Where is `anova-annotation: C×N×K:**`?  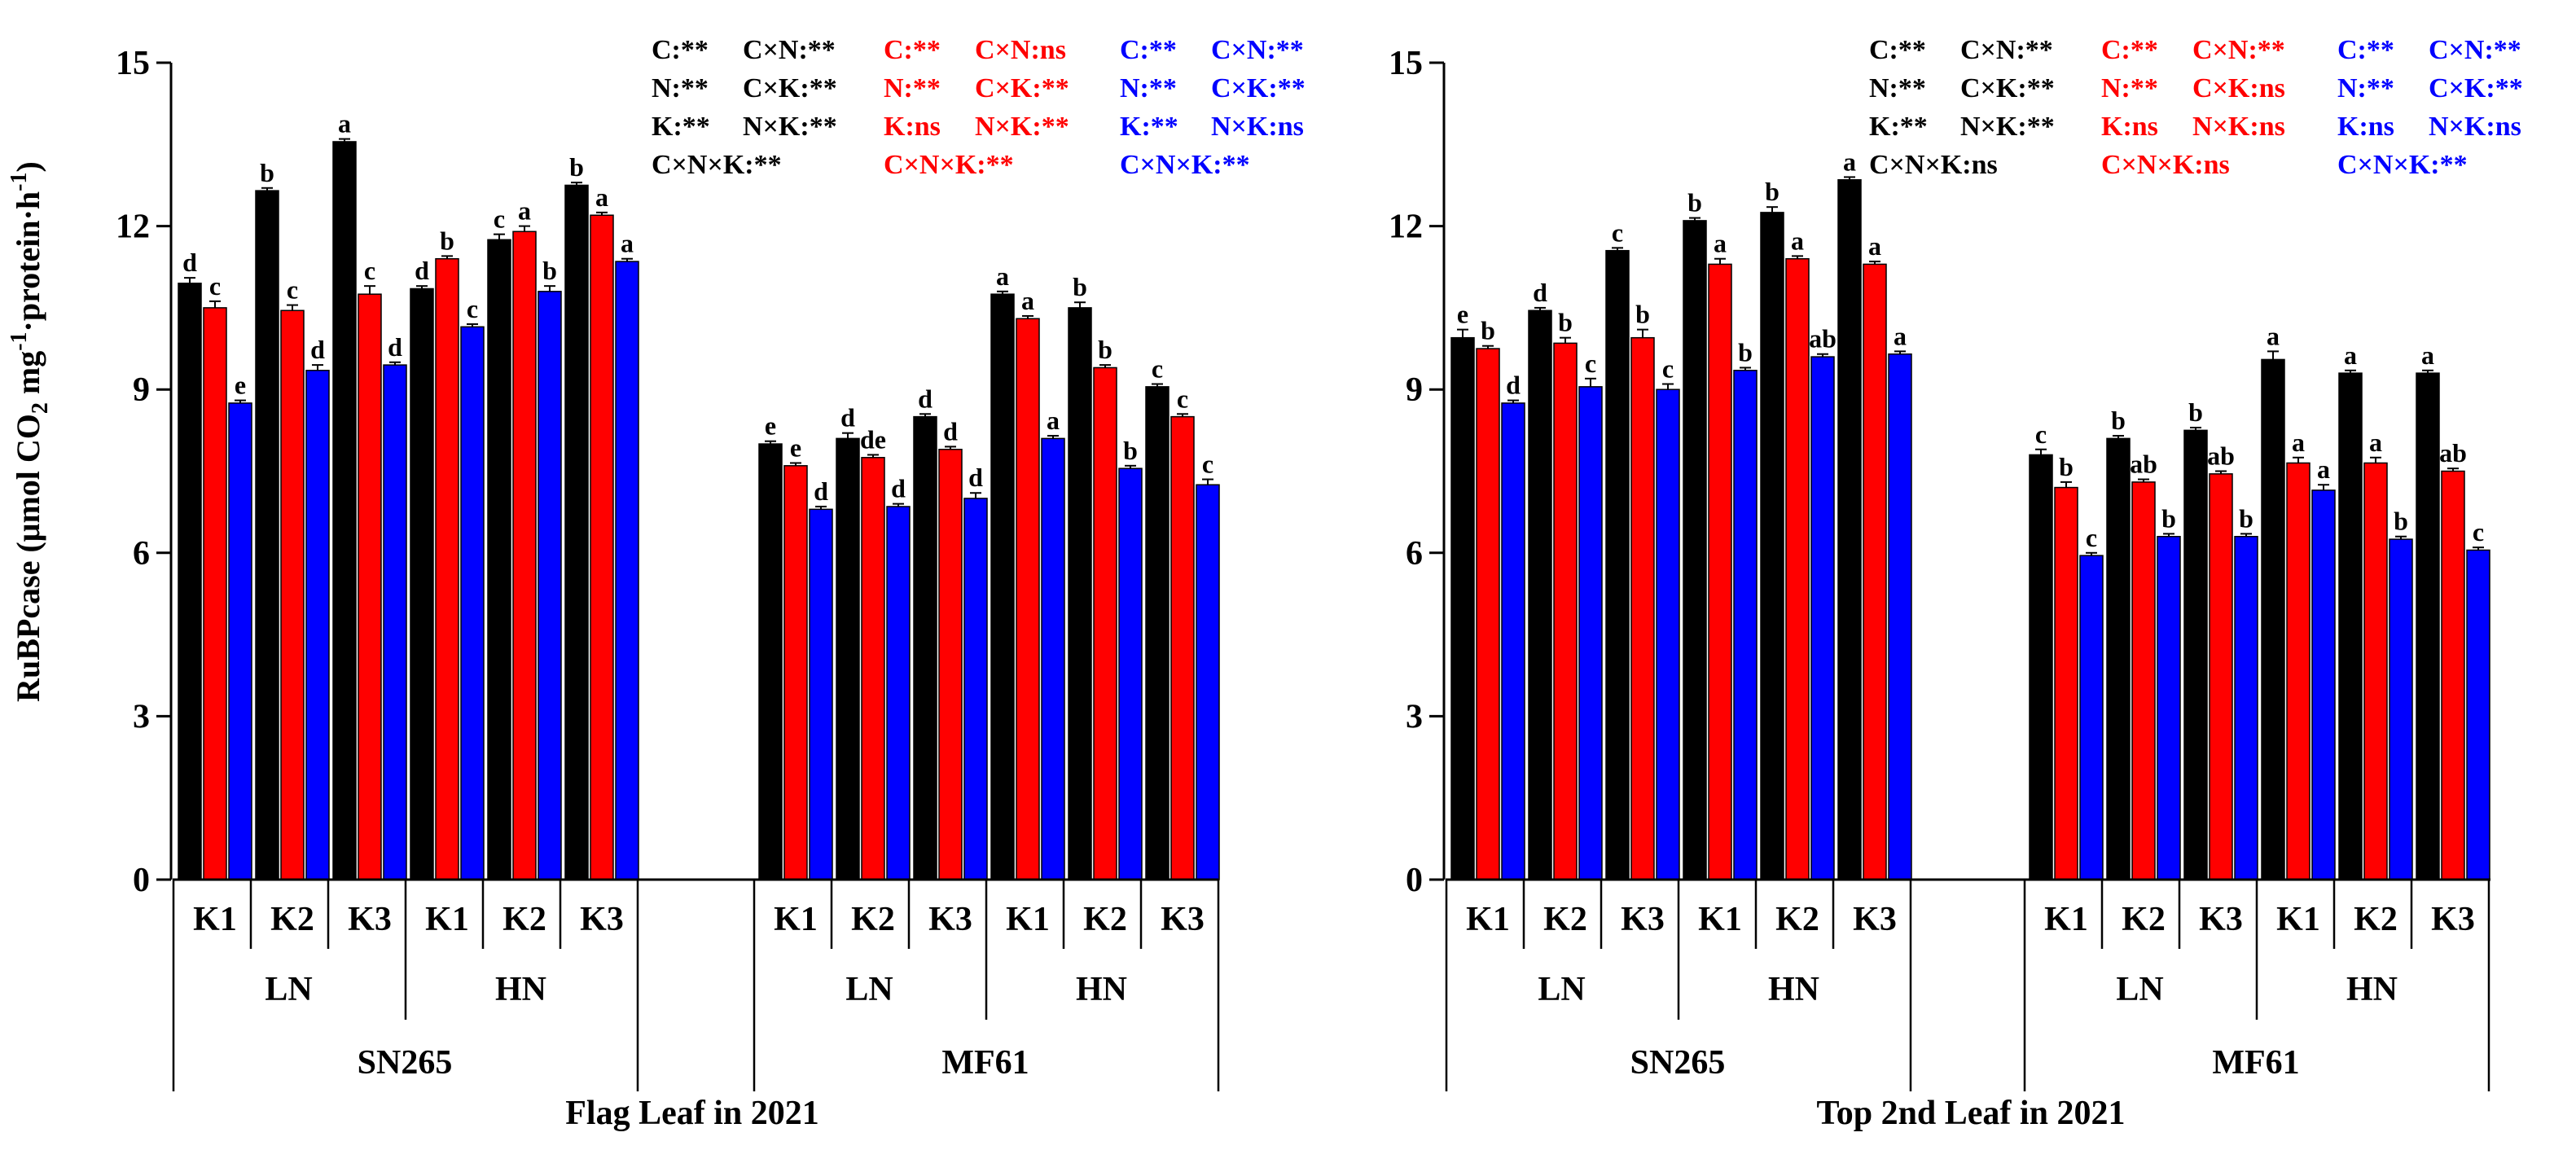
anova-annotation: C×N×K:** is located at coordinates (2402, 165).